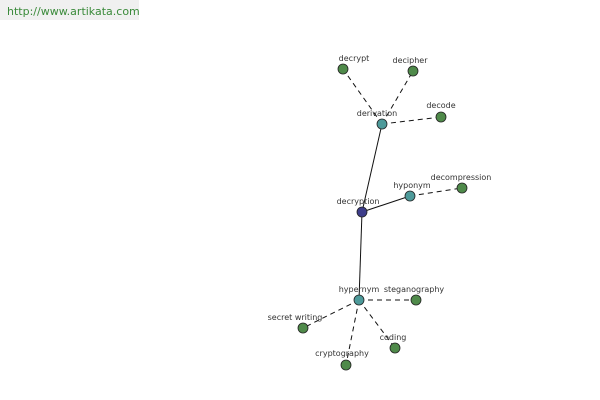  I want to click on node-label: steganography, so click(414, 289).